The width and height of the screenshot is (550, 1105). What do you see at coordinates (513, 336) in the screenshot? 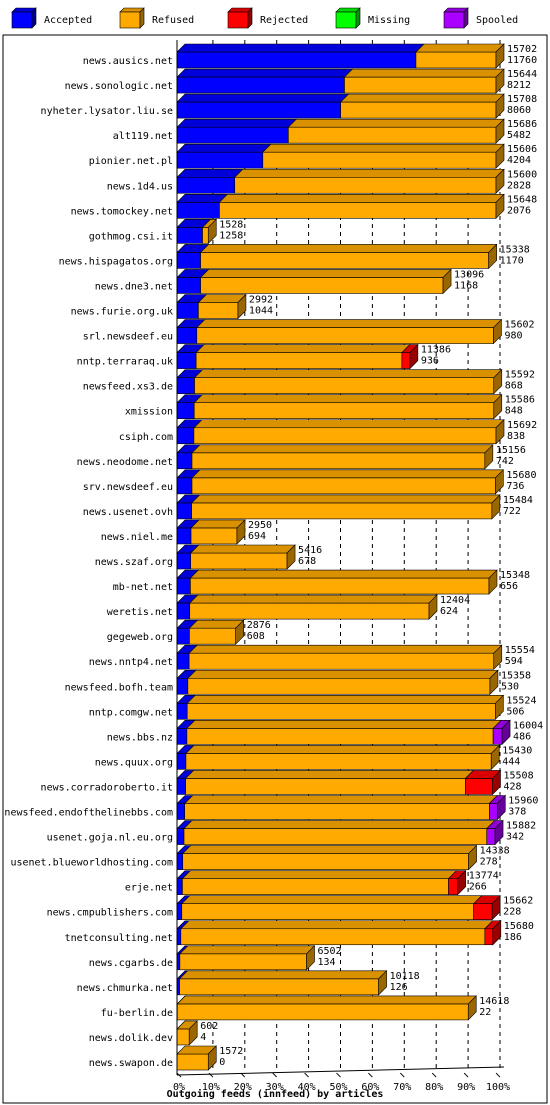
I see `row-accepted-count: 980` at bounding box center [513, 336].